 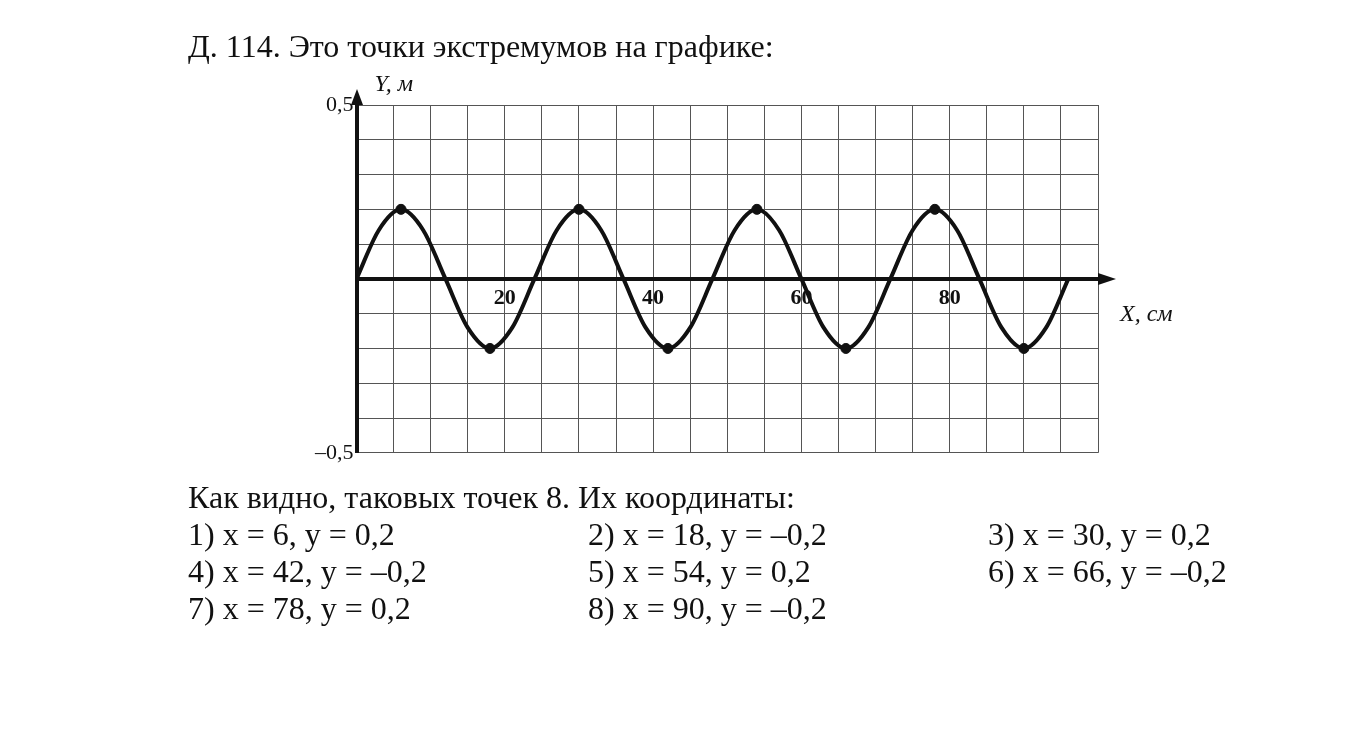 I want to click on text: 5) x = 54, y = 0,2, so click(x=700, y=571).